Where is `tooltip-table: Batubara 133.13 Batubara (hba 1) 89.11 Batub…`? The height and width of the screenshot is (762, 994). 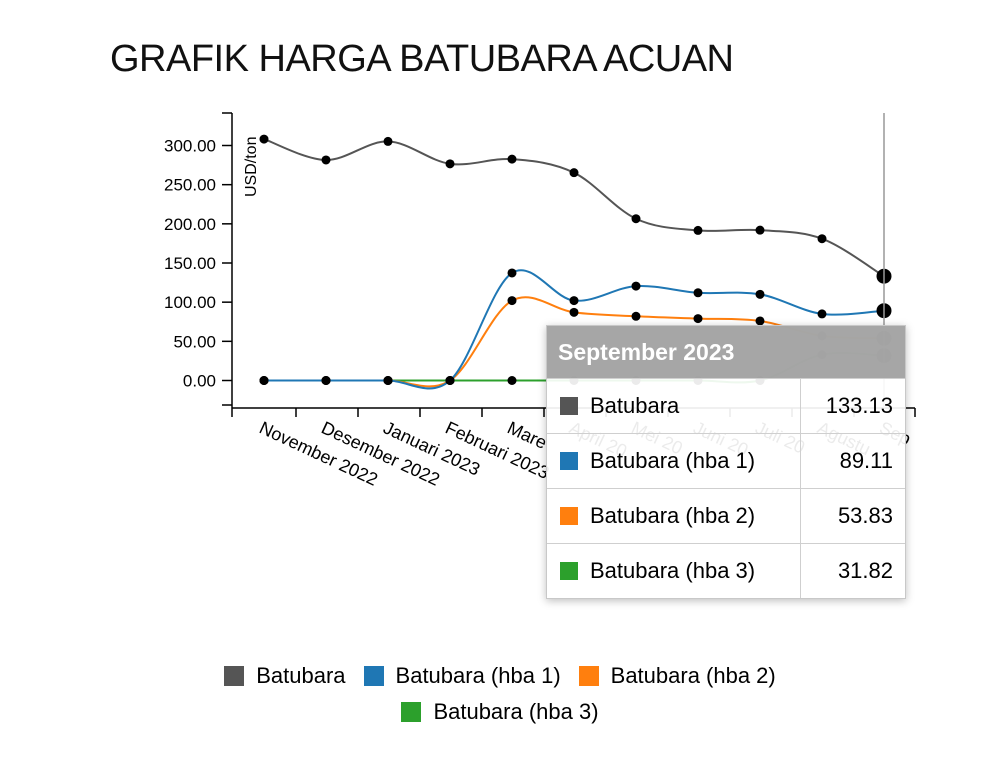 tooltip-table: Batubara 133.13 Batubara (hba 1) 89.11 Batub… is located at coordinates (726, 488).